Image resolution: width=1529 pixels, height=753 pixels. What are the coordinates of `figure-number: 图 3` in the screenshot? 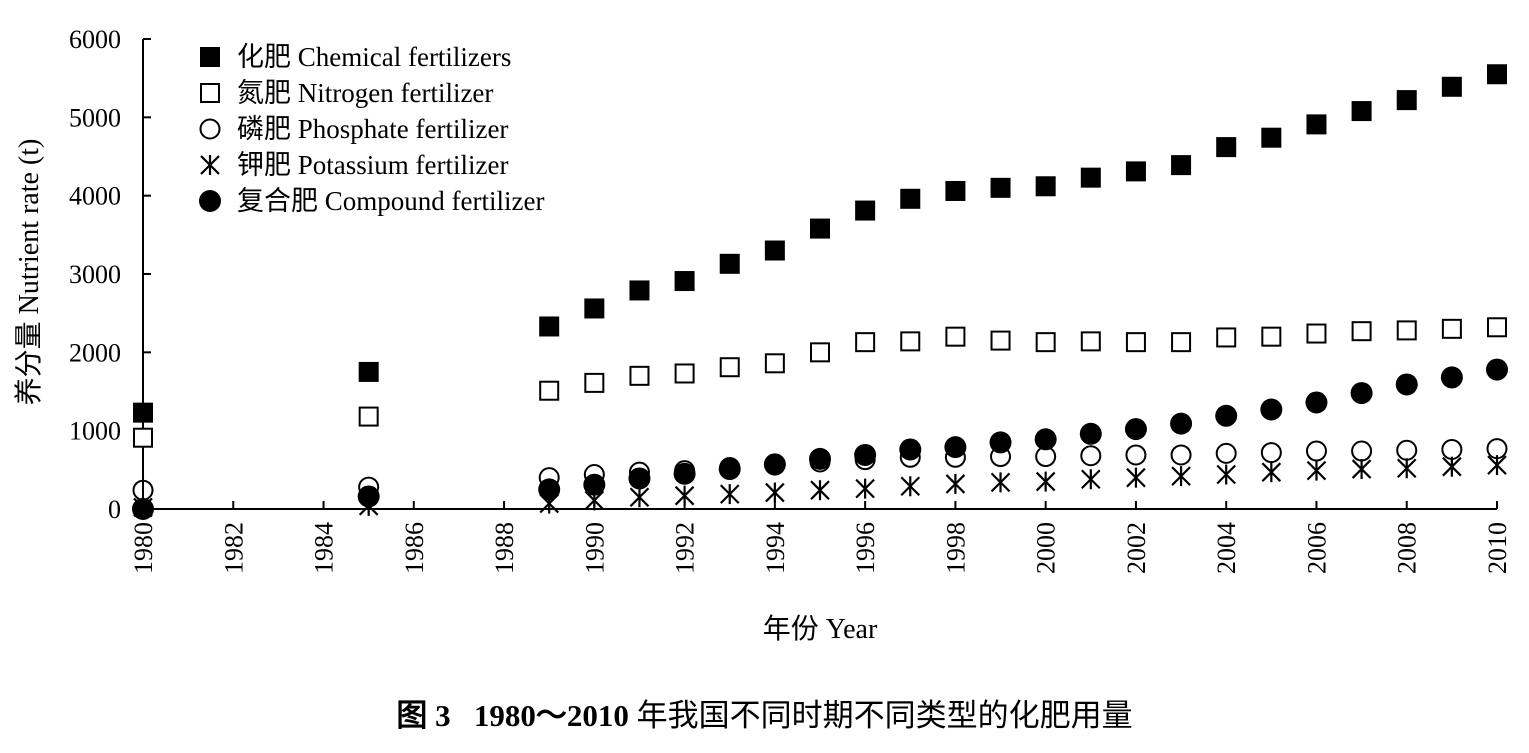 It's located at (423, 715).